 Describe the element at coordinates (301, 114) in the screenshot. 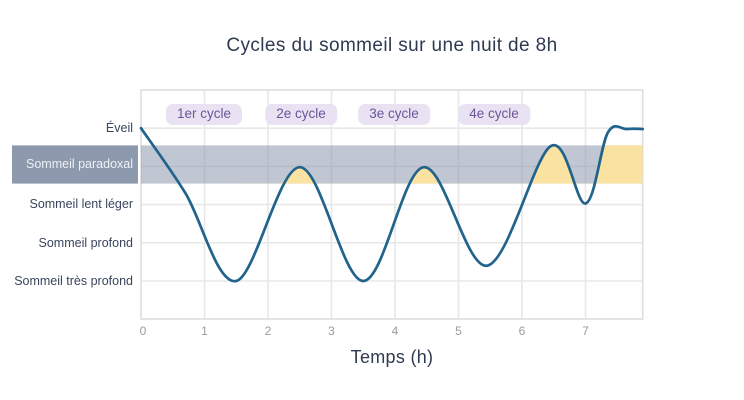

I see `cycle-2-badge: 2e cycle` at that location.